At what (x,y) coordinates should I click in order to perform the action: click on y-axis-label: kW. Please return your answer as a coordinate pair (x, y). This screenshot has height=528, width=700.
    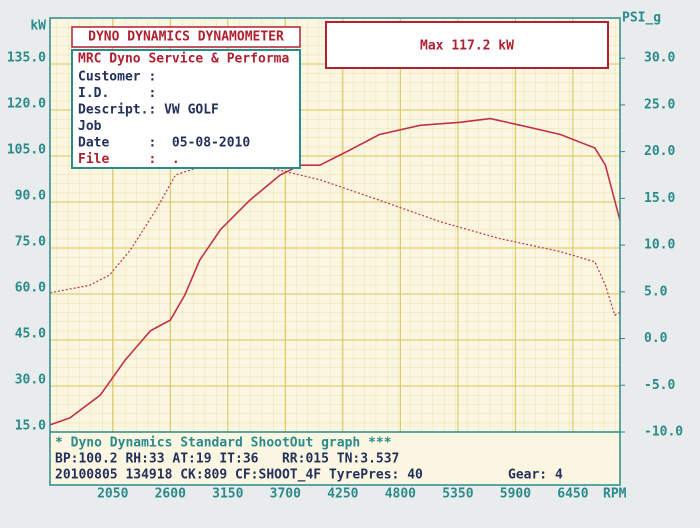
    Looking at the image, I should click on (38, 26).